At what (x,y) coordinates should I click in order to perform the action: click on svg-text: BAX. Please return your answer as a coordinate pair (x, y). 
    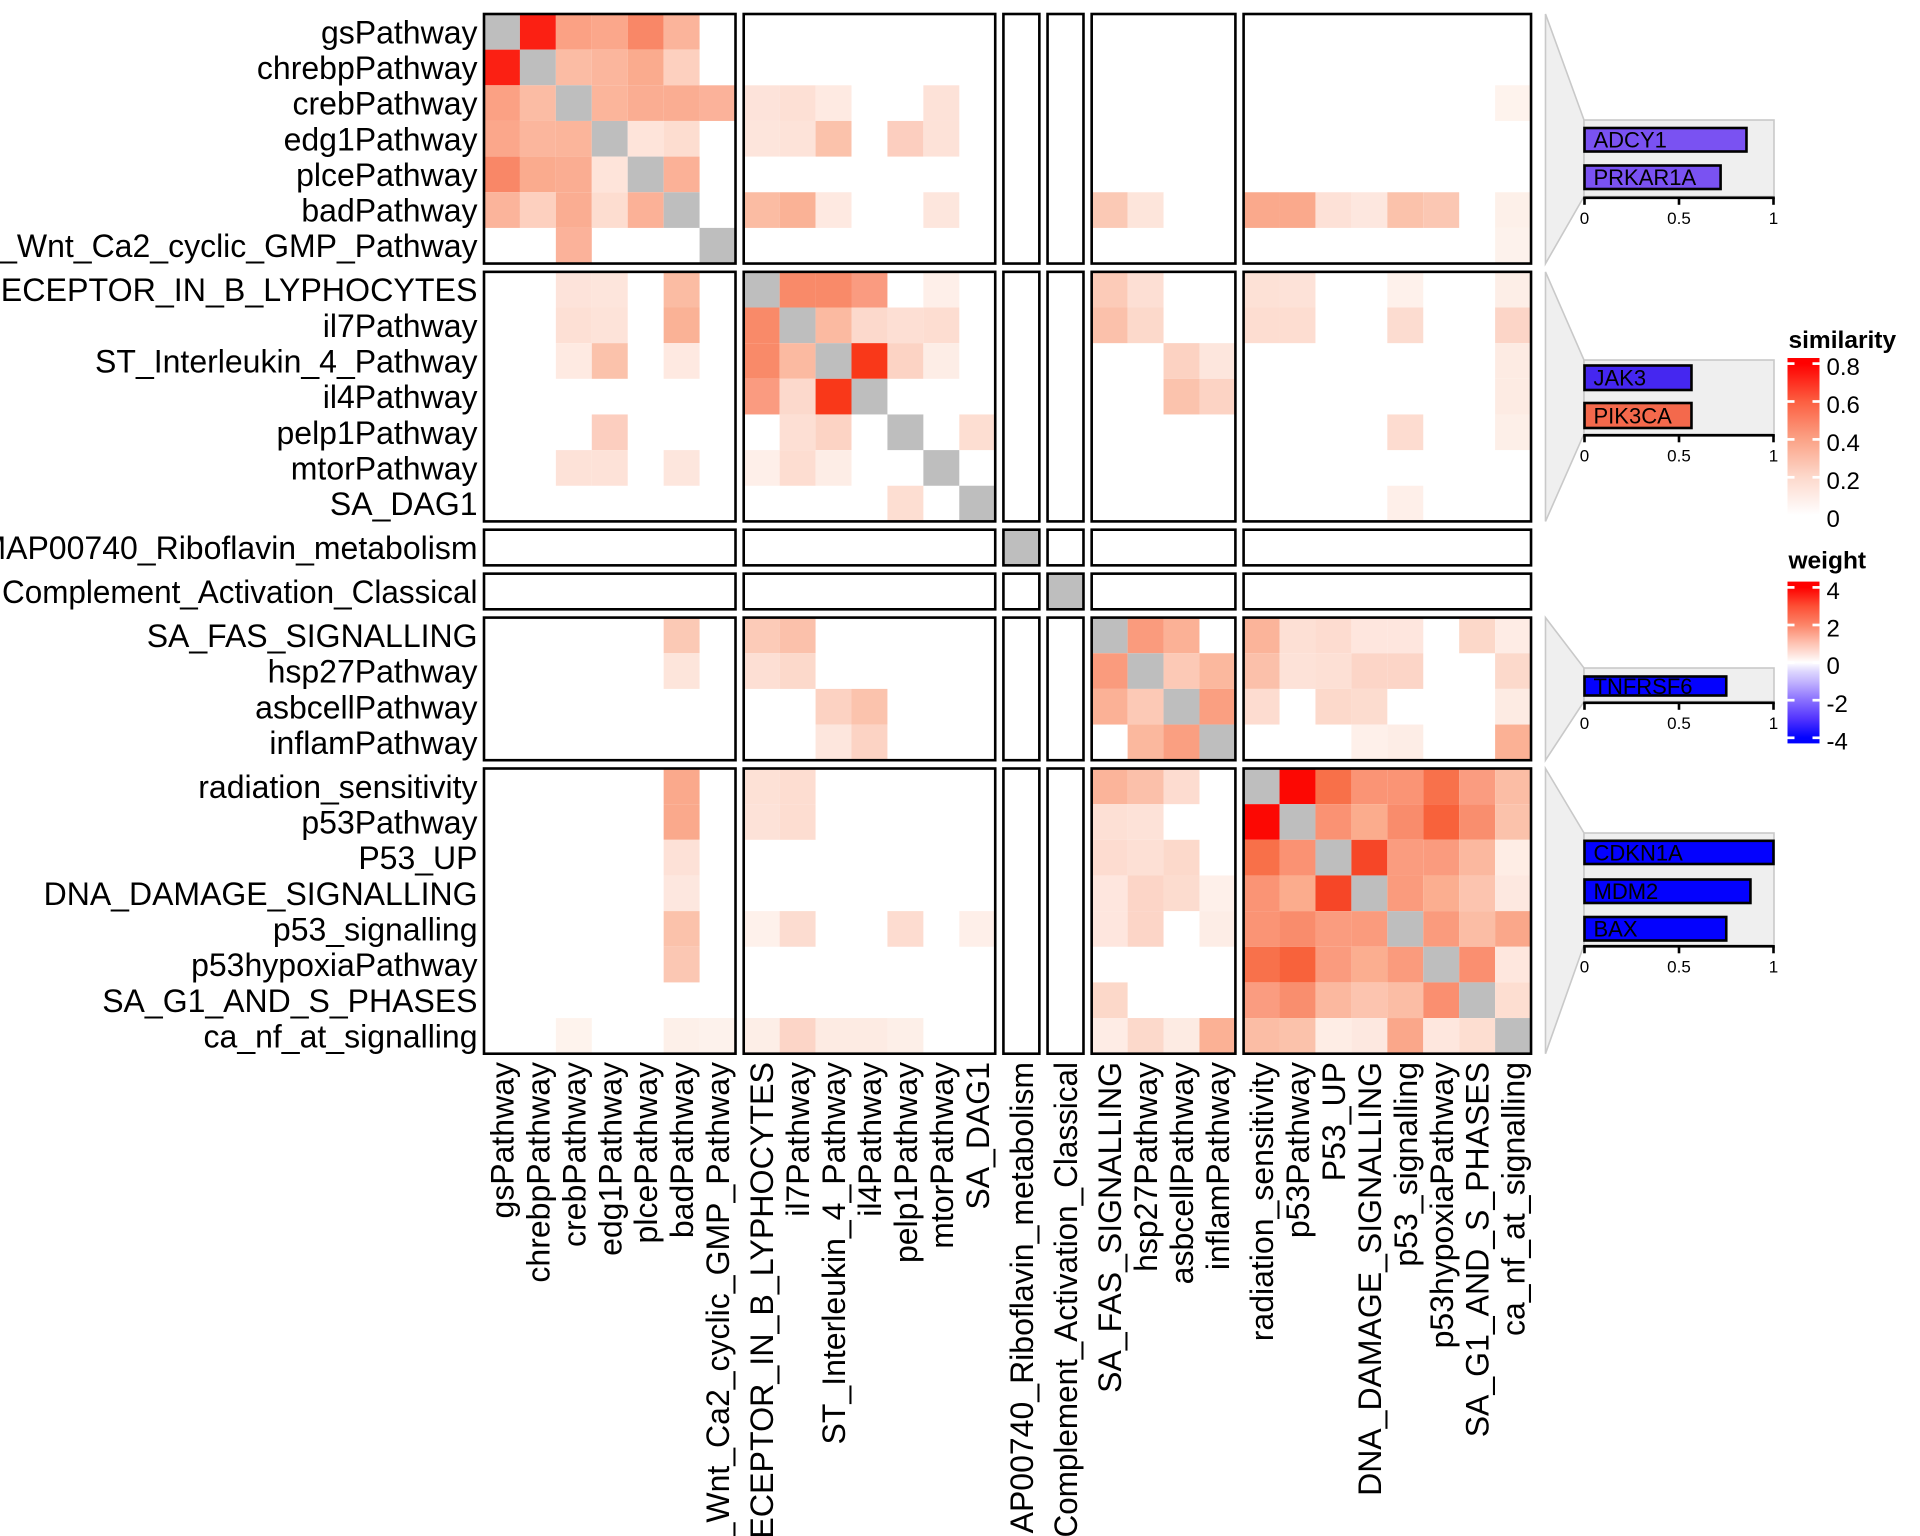
    Looking at the image, I should click on (1616, 929).